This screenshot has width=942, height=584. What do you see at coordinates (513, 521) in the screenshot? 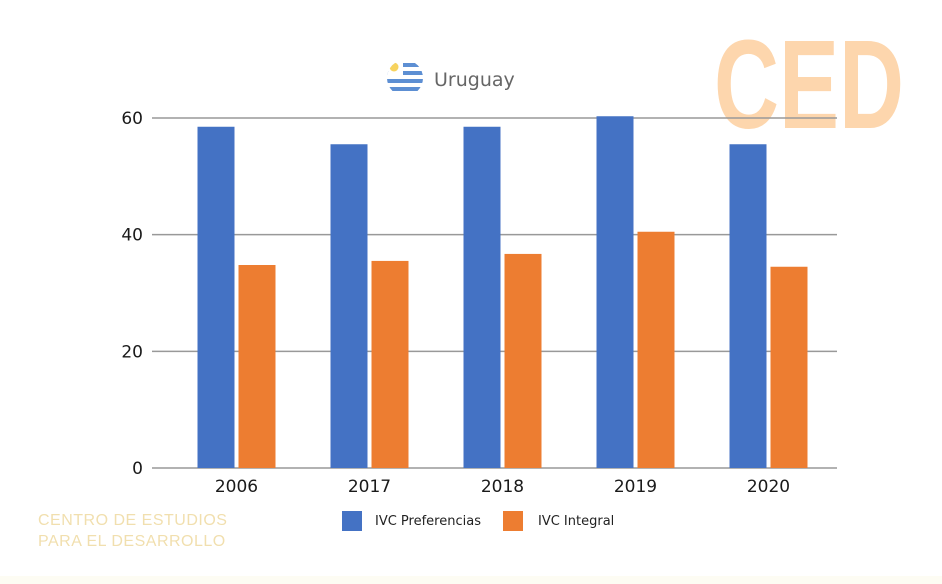
I see `legend-swatch-ivc-integral` at bounding box center [513, 521].